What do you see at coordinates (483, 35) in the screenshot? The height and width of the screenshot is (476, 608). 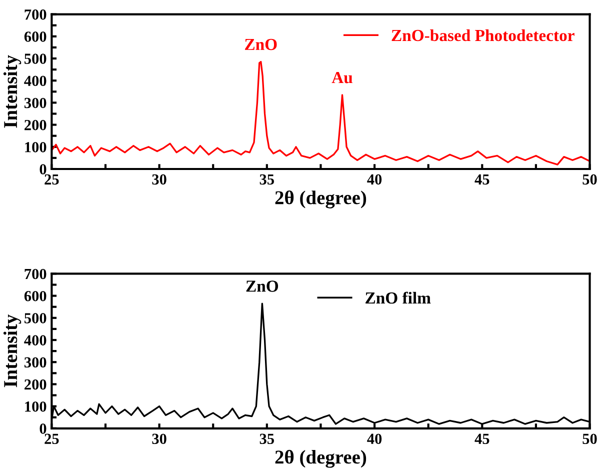 I see `legend-label: ZnO-based Photodetector` at bounding box center [483, 35].